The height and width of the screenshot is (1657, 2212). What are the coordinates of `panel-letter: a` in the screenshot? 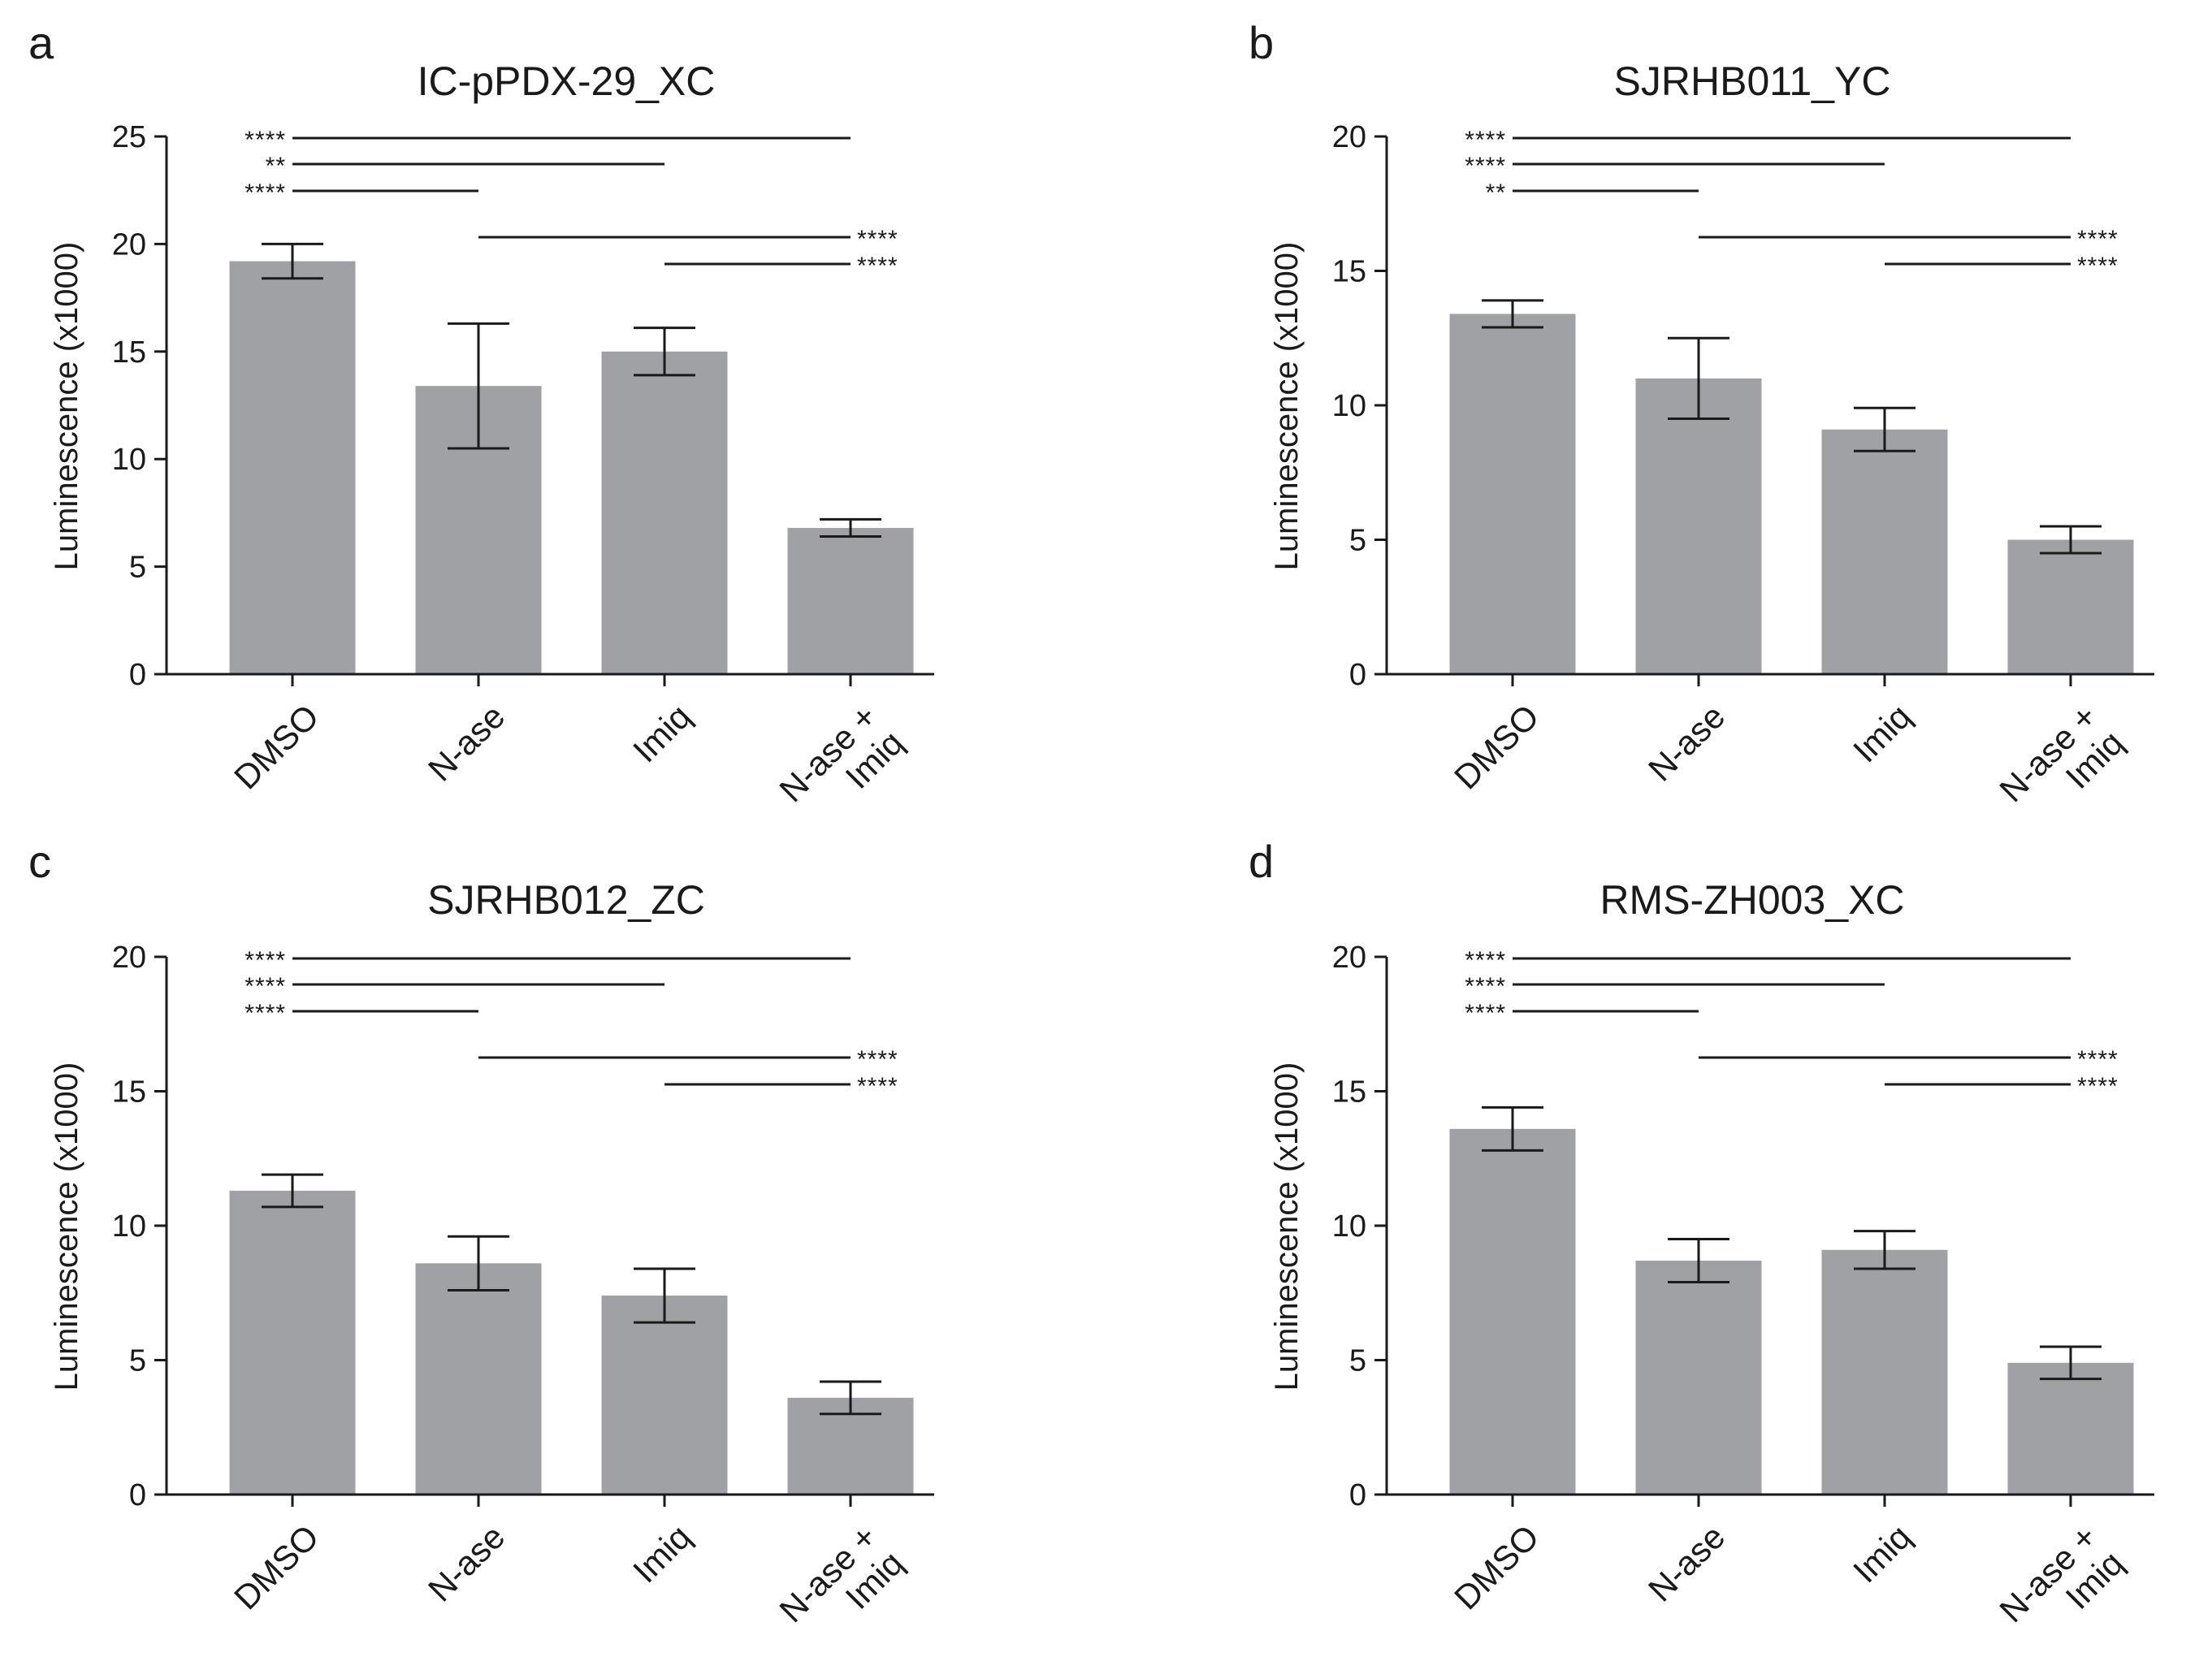 It's located at (41, 42).